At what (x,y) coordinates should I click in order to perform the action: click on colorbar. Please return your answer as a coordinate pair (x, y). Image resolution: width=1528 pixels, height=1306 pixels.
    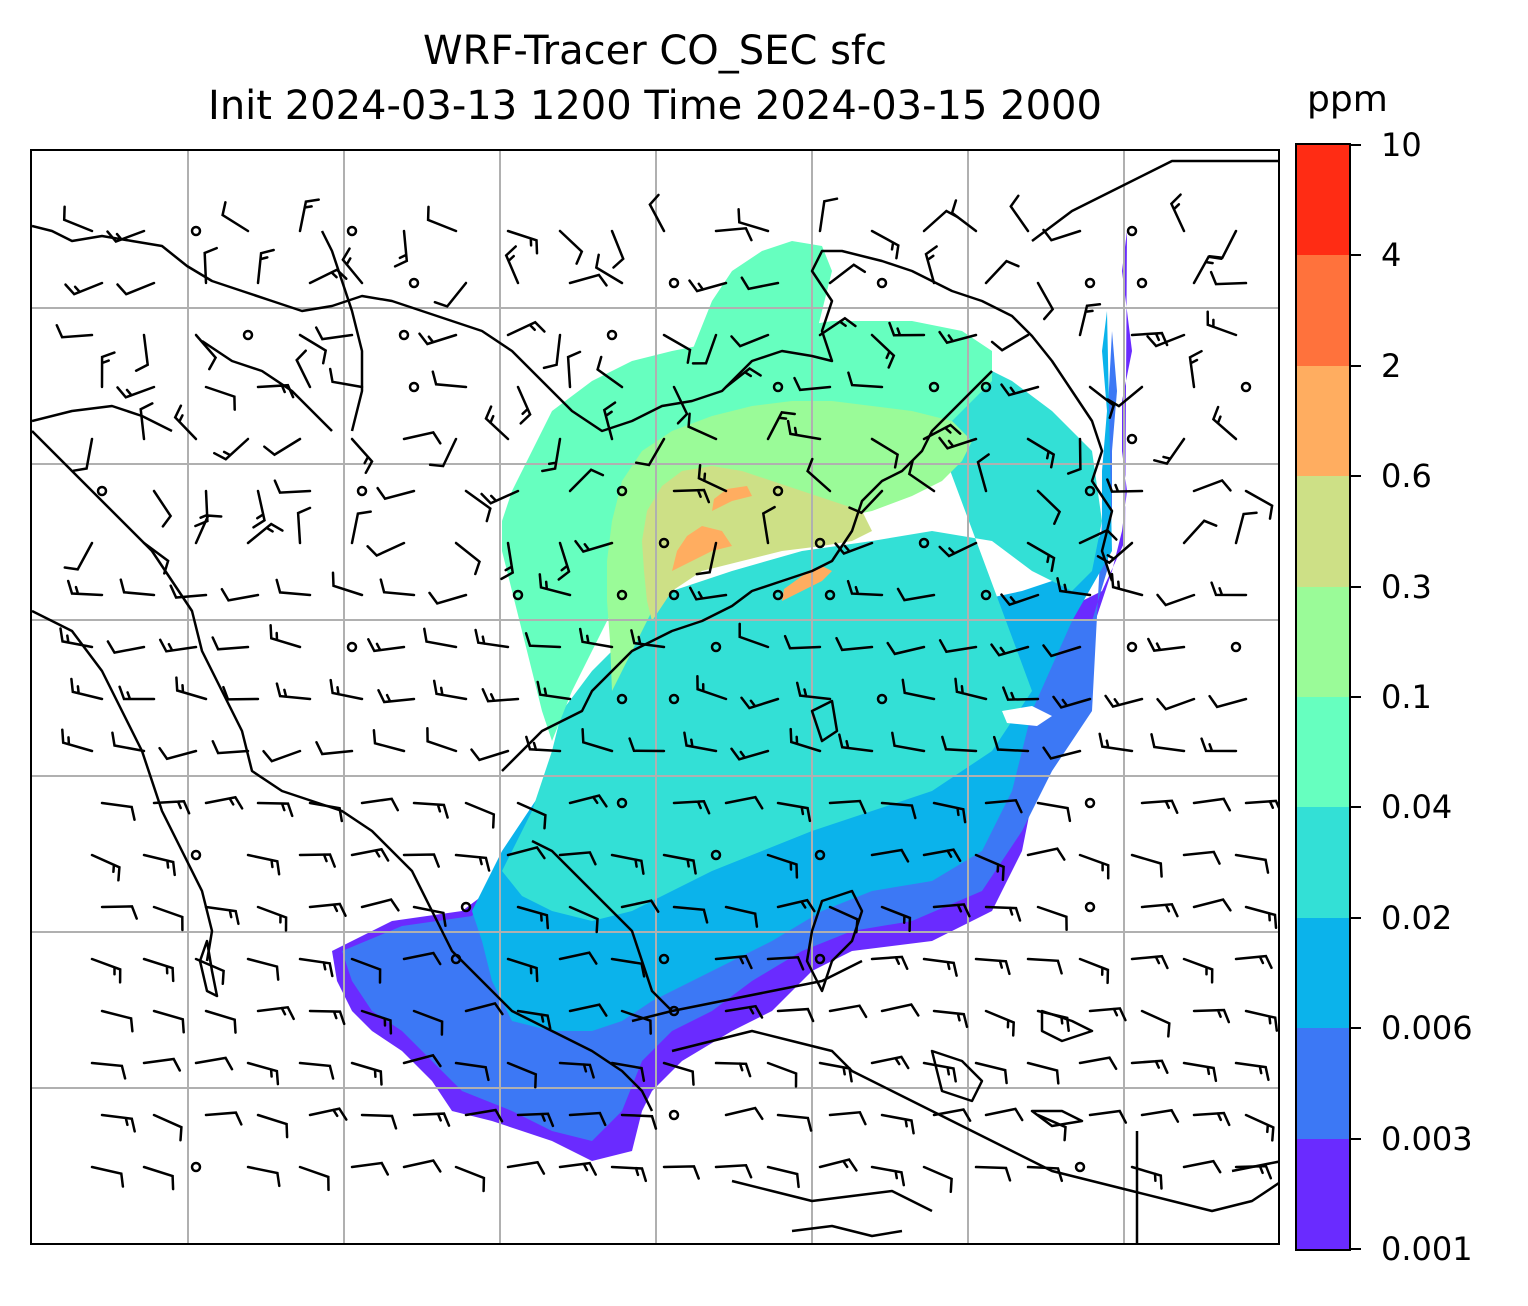
    Looking at the image, I should click on (1323, 697).